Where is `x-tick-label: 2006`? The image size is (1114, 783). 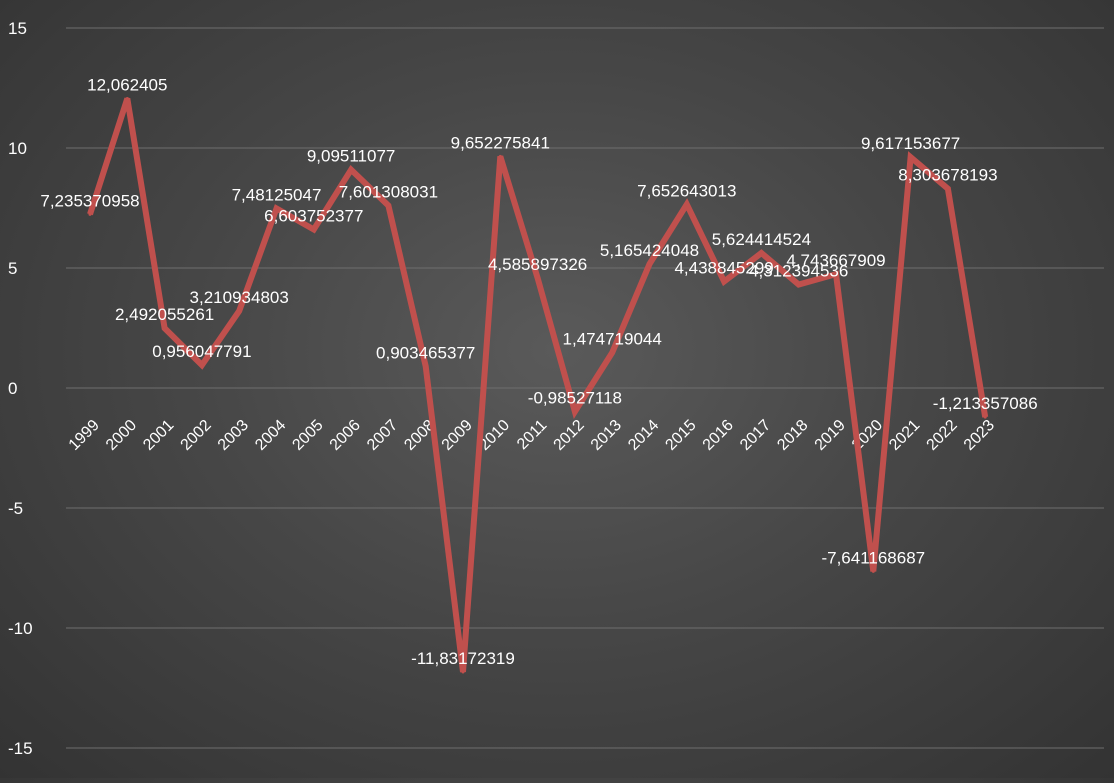 x-tick-label: 2006 is located at coordinates (345, 435).